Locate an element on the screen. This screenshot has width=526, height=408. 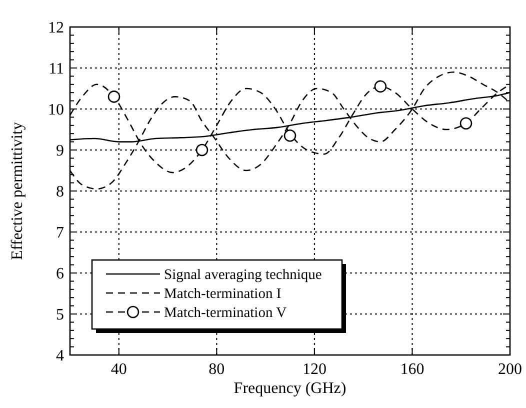
y-tick-label: 9 is located at coordinates (60, 151).